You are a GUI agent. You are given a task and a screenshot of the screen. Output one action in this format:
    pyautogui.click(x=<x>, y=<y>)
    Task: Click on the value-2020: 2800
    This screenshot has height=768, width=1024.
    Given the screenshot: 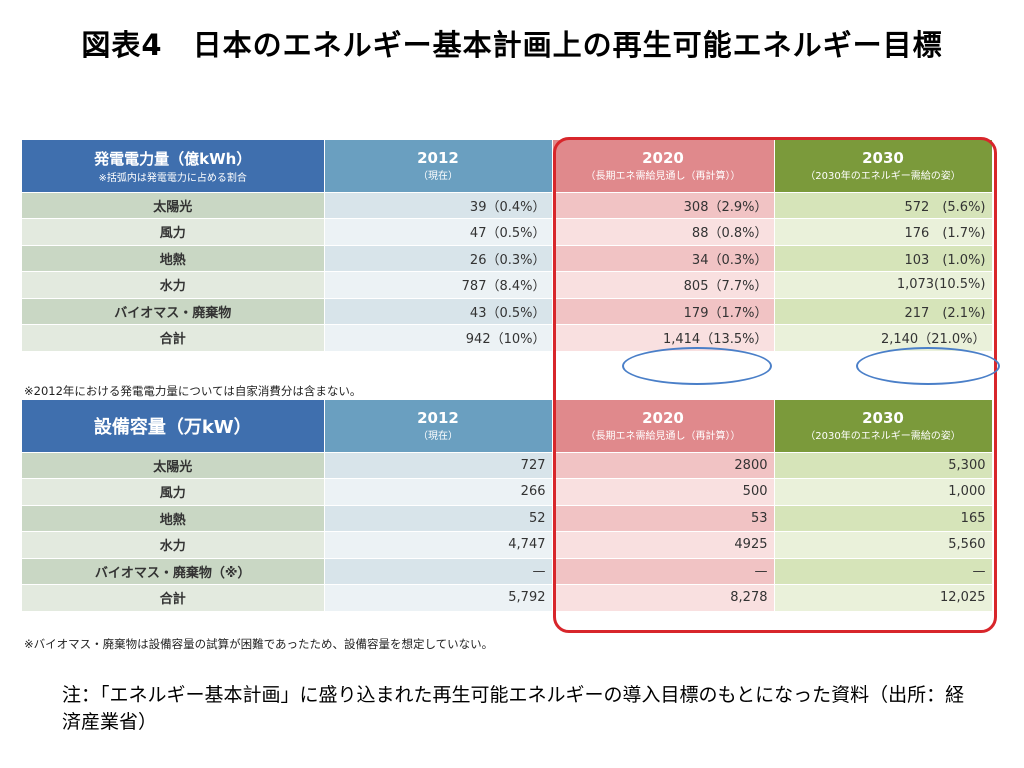 What is the action you would take?
    pyautogui.click(x=663, y=465)
    